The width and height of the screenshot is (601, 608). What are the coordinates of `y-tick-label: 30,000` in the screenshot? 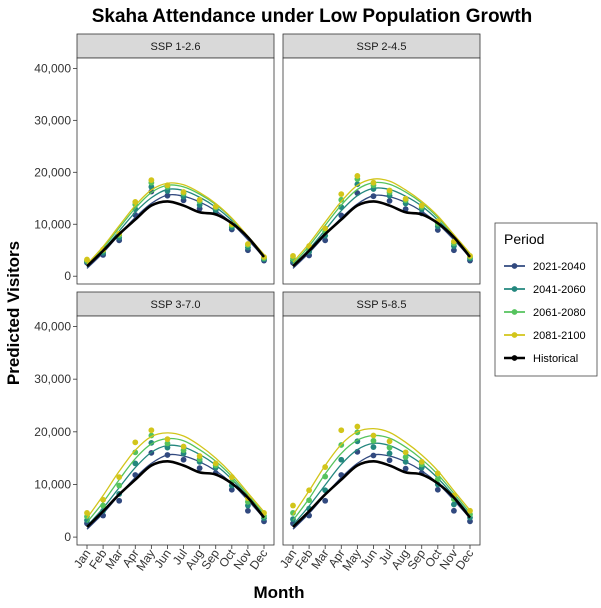 It's located at (52, 379).